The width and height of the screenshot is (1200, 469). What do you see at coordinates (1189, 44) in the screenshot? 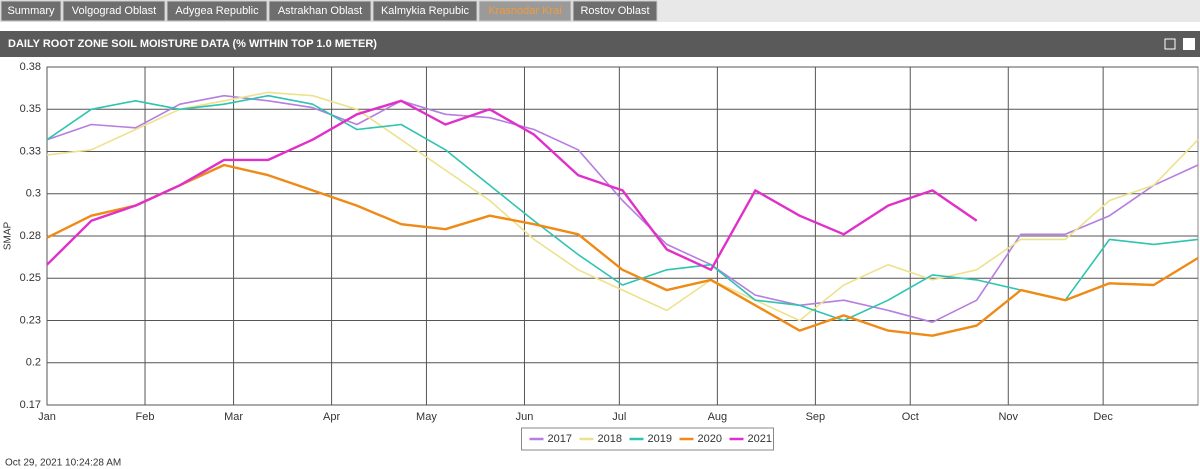
I see `help-icon` at bounding box center [1189, 44].